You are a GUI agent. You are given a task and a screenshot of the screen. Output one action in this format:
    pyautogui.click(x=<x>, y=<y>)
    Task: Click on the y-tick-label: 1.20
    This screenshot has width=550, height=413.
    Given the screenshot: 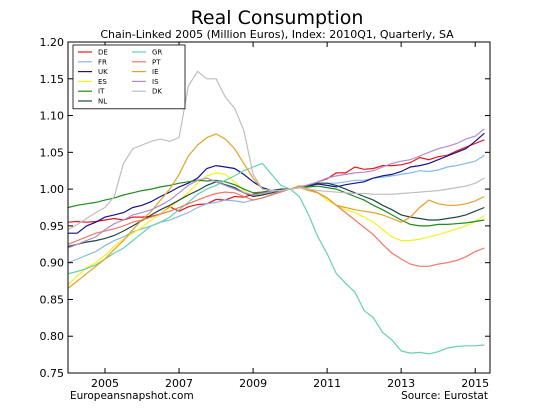 What is the action you would take?
    pyautogui.click(x=52, y=42)
    